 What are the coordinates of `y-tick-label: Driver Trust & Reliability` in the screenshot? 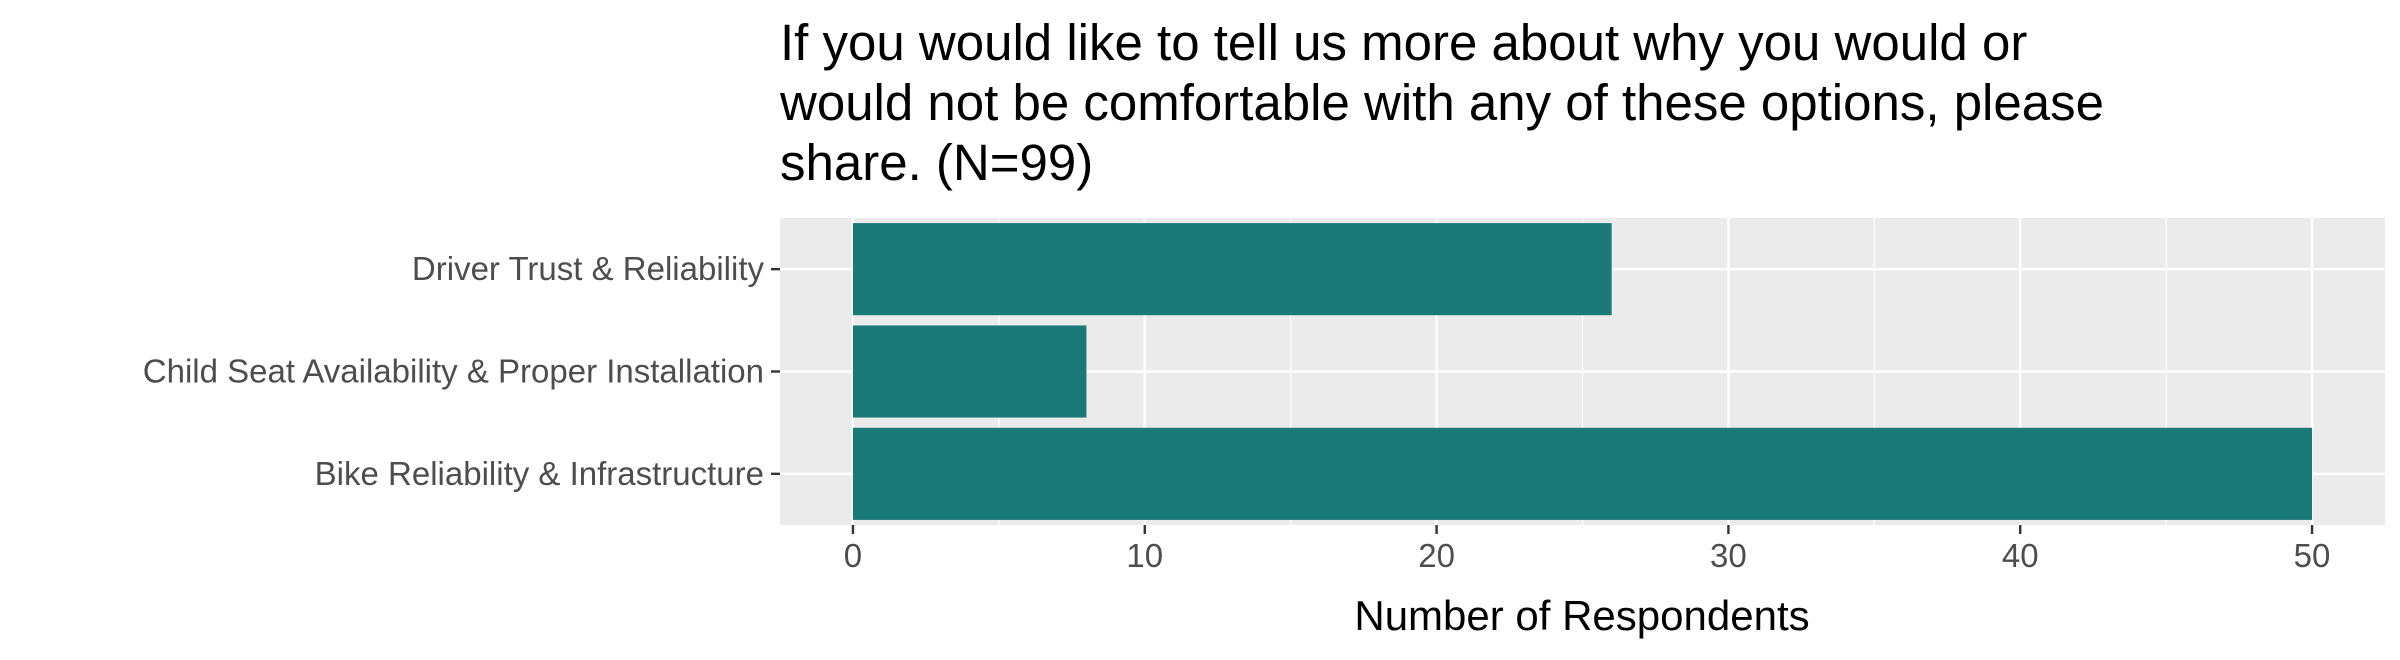 It's located at (588, 268).